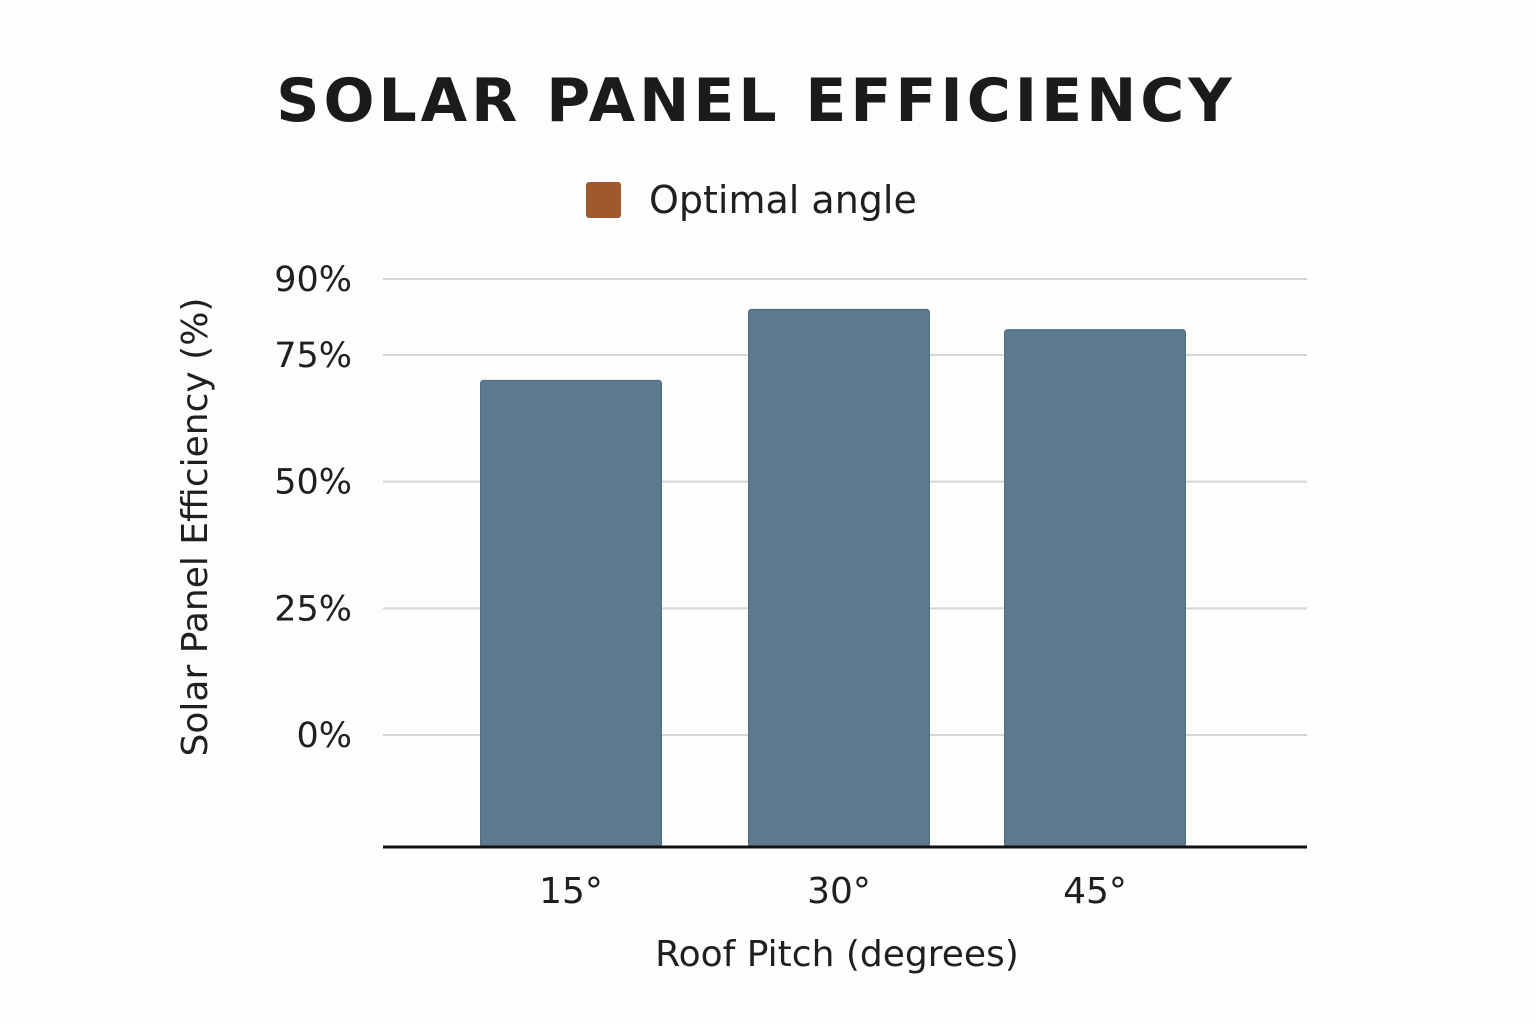 This screenshot has height=1024, width=1536. What do you see at coordinates (313, 483) in the screenshot?
I see `y-tick-label: 50%` at bounding box center [313, 483].